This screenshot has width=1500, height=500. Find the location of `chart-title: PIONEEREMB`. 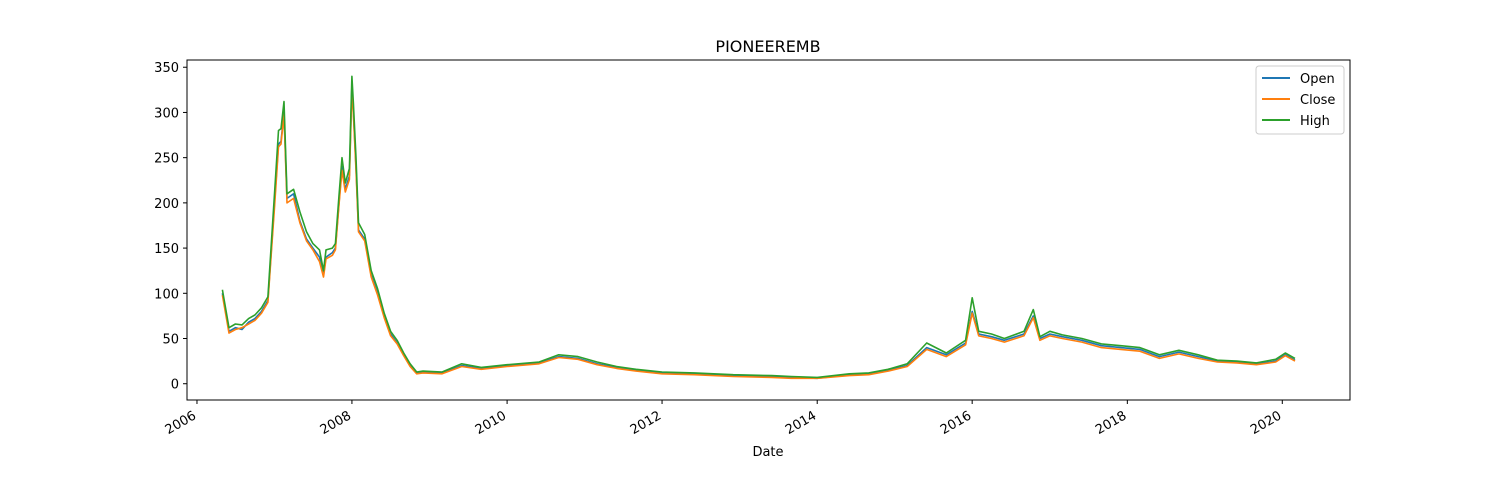

chart-title: PIONEEREMB is located at coordinates (767, 46).